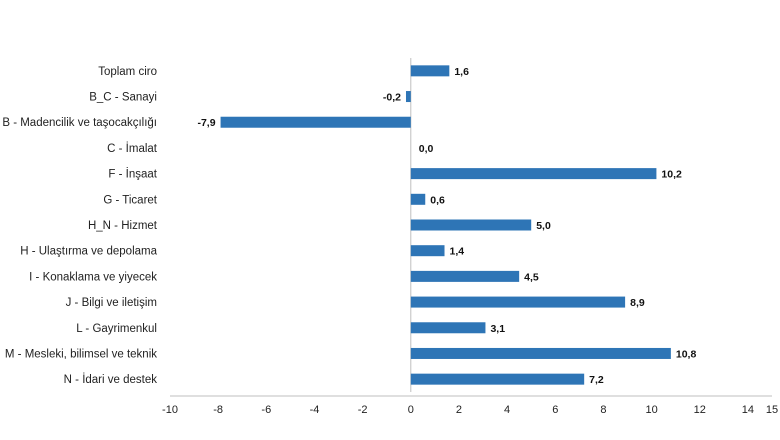 Image resolution: width=780 pixels, height=440 pixels. What do you see at coordinates (700, 410) in the screenshot?
I see `x-tick-label: 12` at bounding box center [700, 410].